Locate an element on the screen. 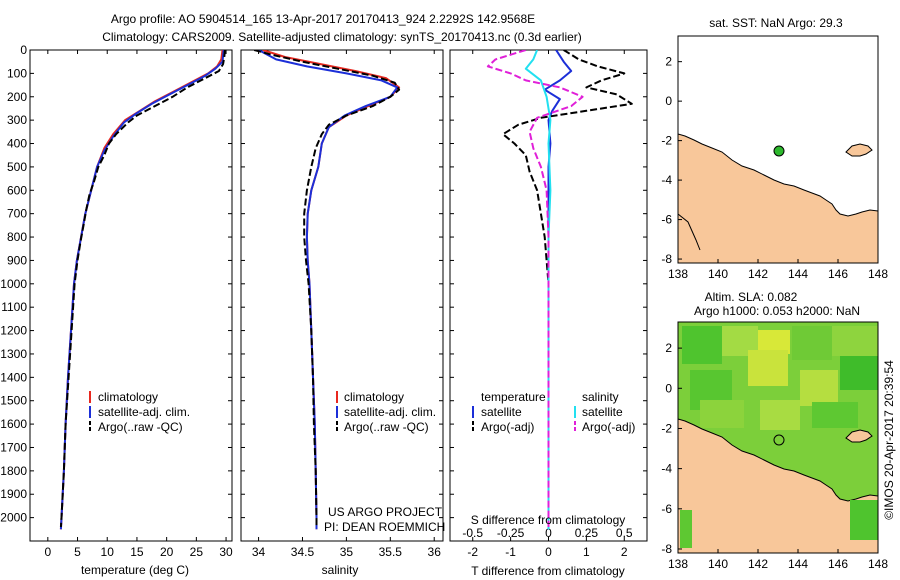  x-tick-label: 10 is located at coordinates (108, 552).